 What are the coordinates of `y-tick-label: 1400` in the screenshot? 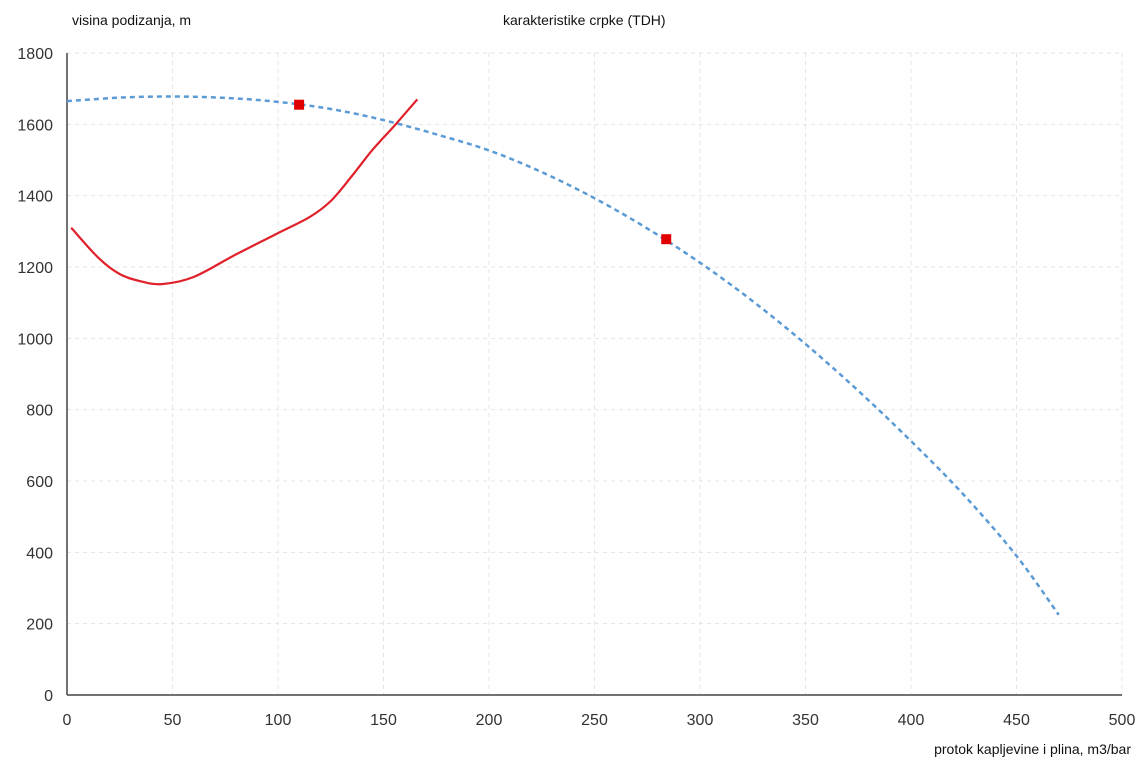 It's located at (35, 197).